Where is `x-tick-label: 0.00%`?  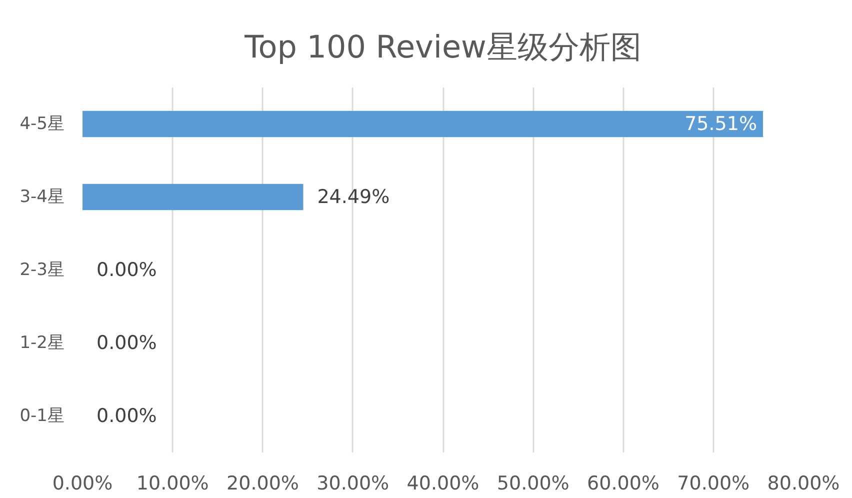 x-tick-label: 0.00% is located at coordinates (82, 483).